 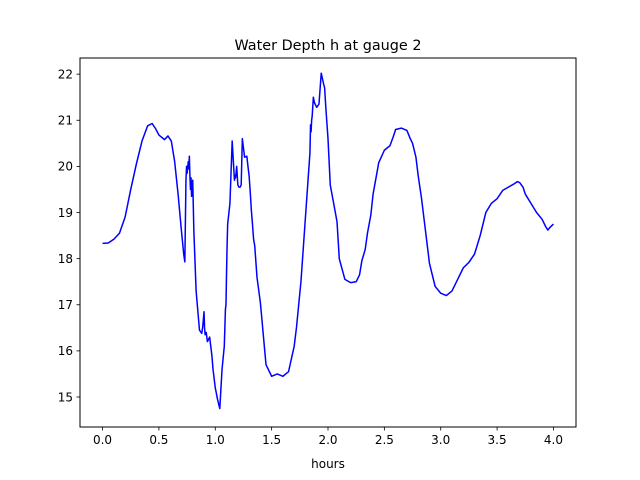 What do you see at coordinates (65, 351) in the screenshot?
I see `y-tick-label: 16` at bounding box center [65, 351].